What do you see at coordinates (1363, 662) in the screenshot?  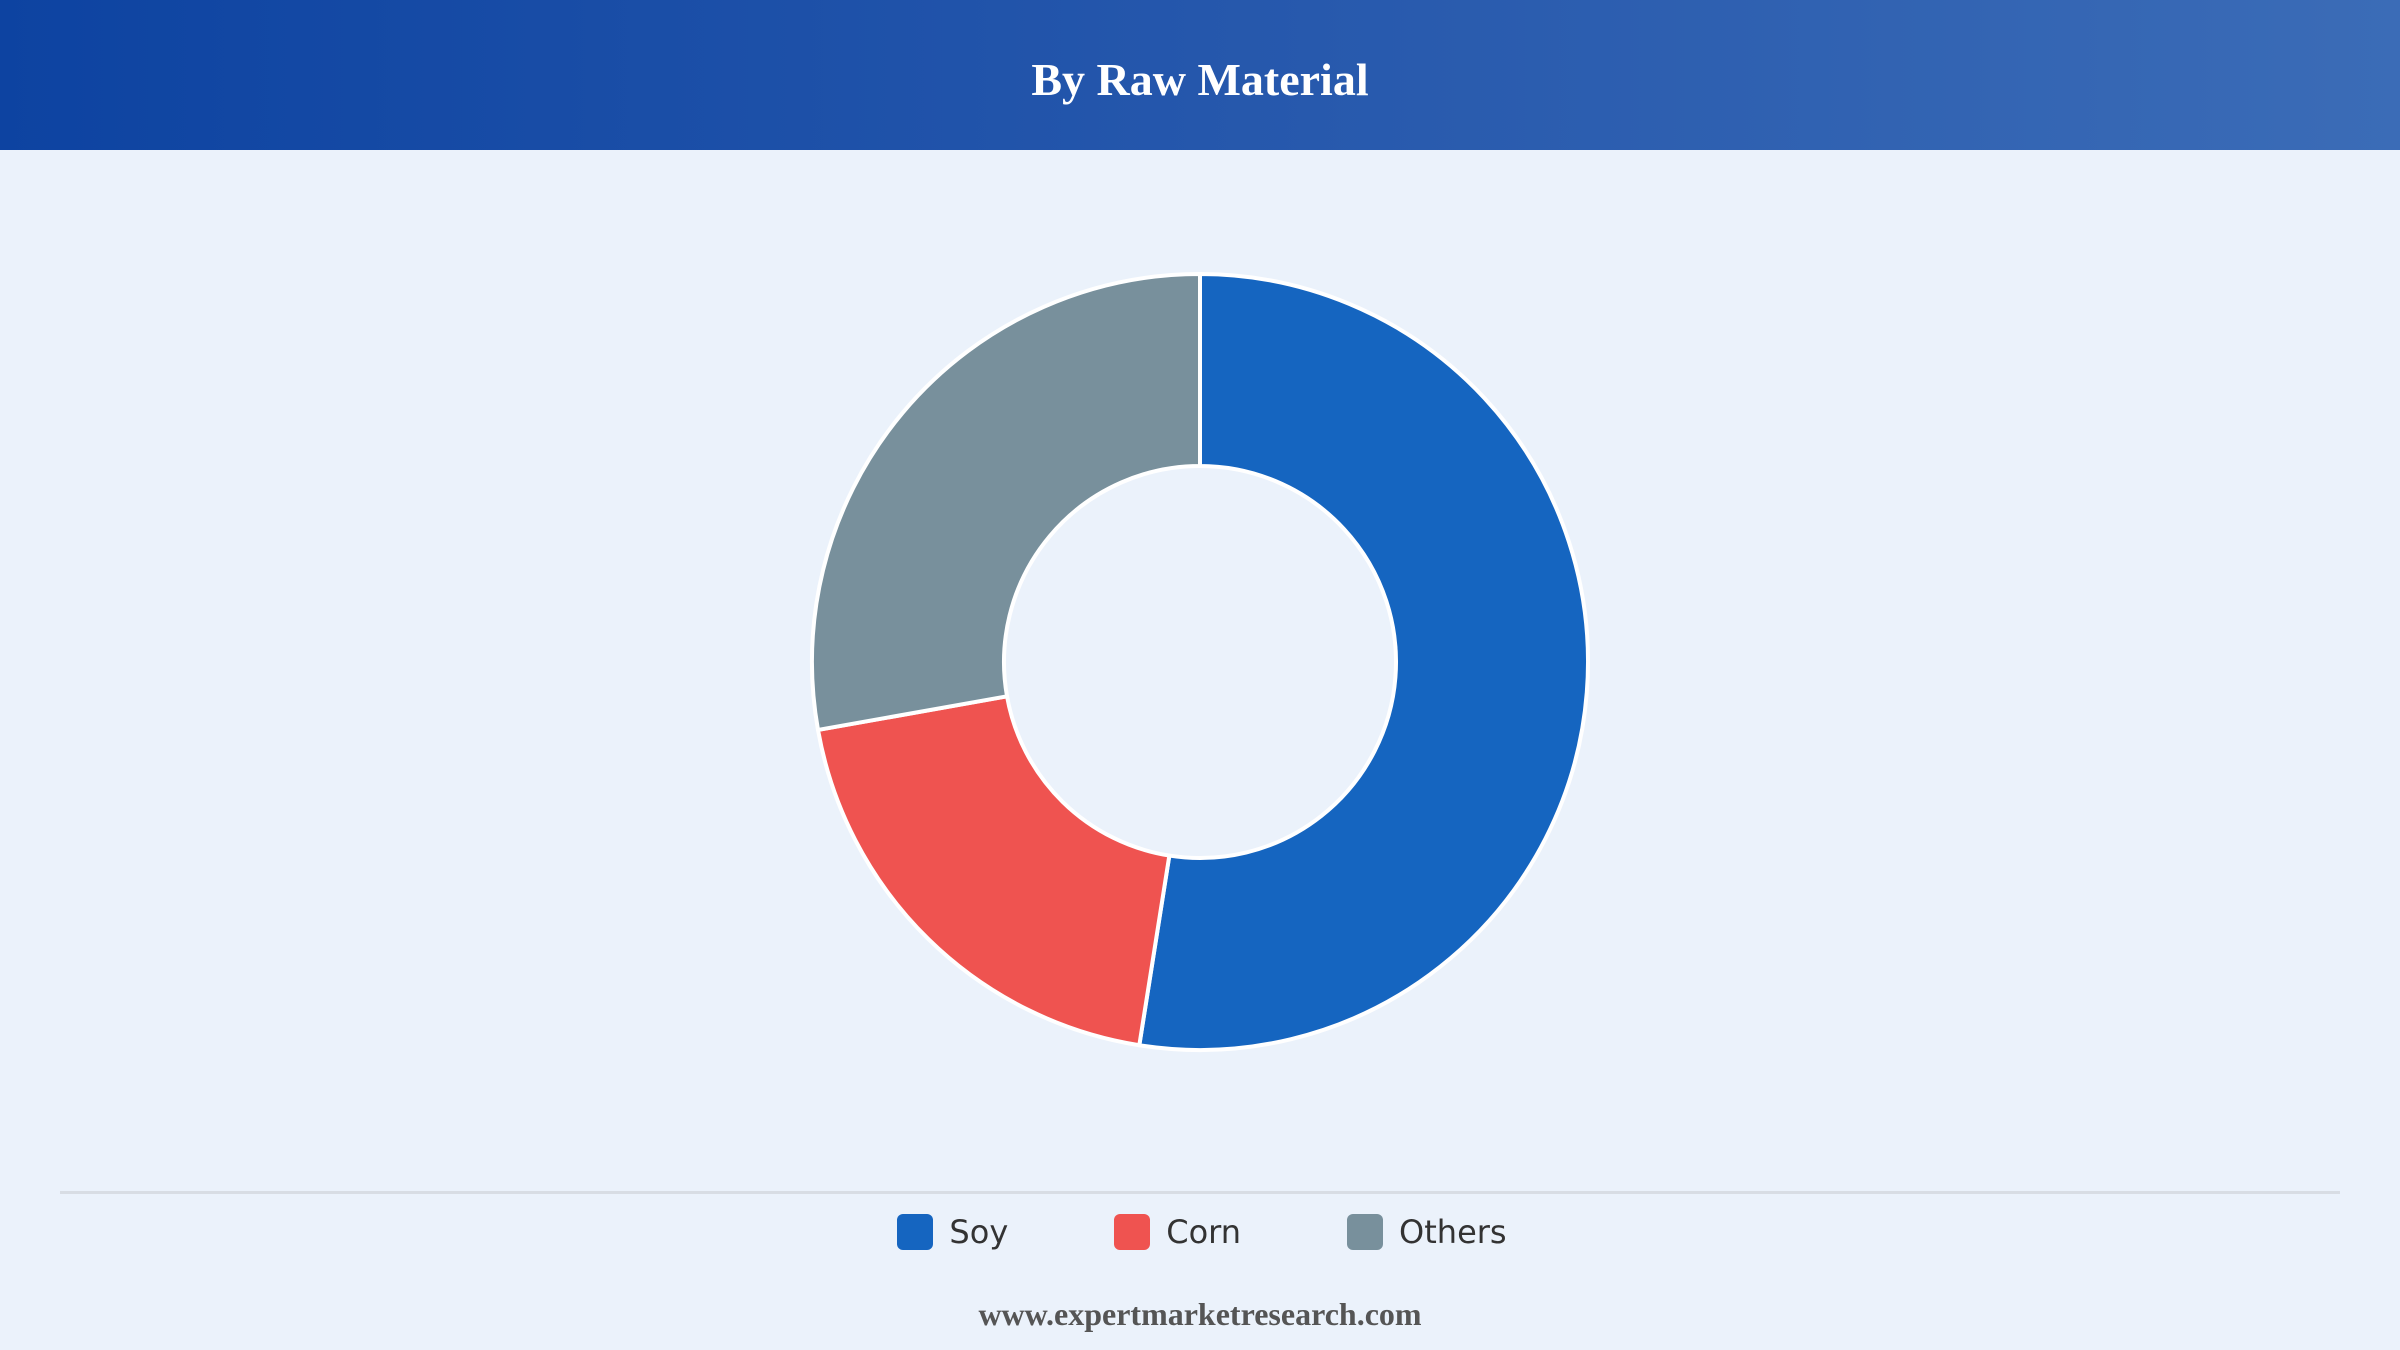 I see `slice-soy` at bounding box center [1363, 662].